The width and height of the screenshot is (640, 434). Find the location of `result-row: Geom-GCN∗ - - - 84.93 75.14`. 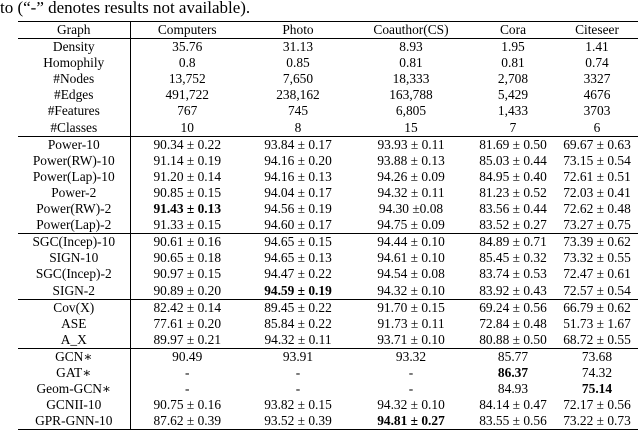

result-row: Geom-GCN∗ - - - 84.93 75.14 is located at coordinates (328, 389).